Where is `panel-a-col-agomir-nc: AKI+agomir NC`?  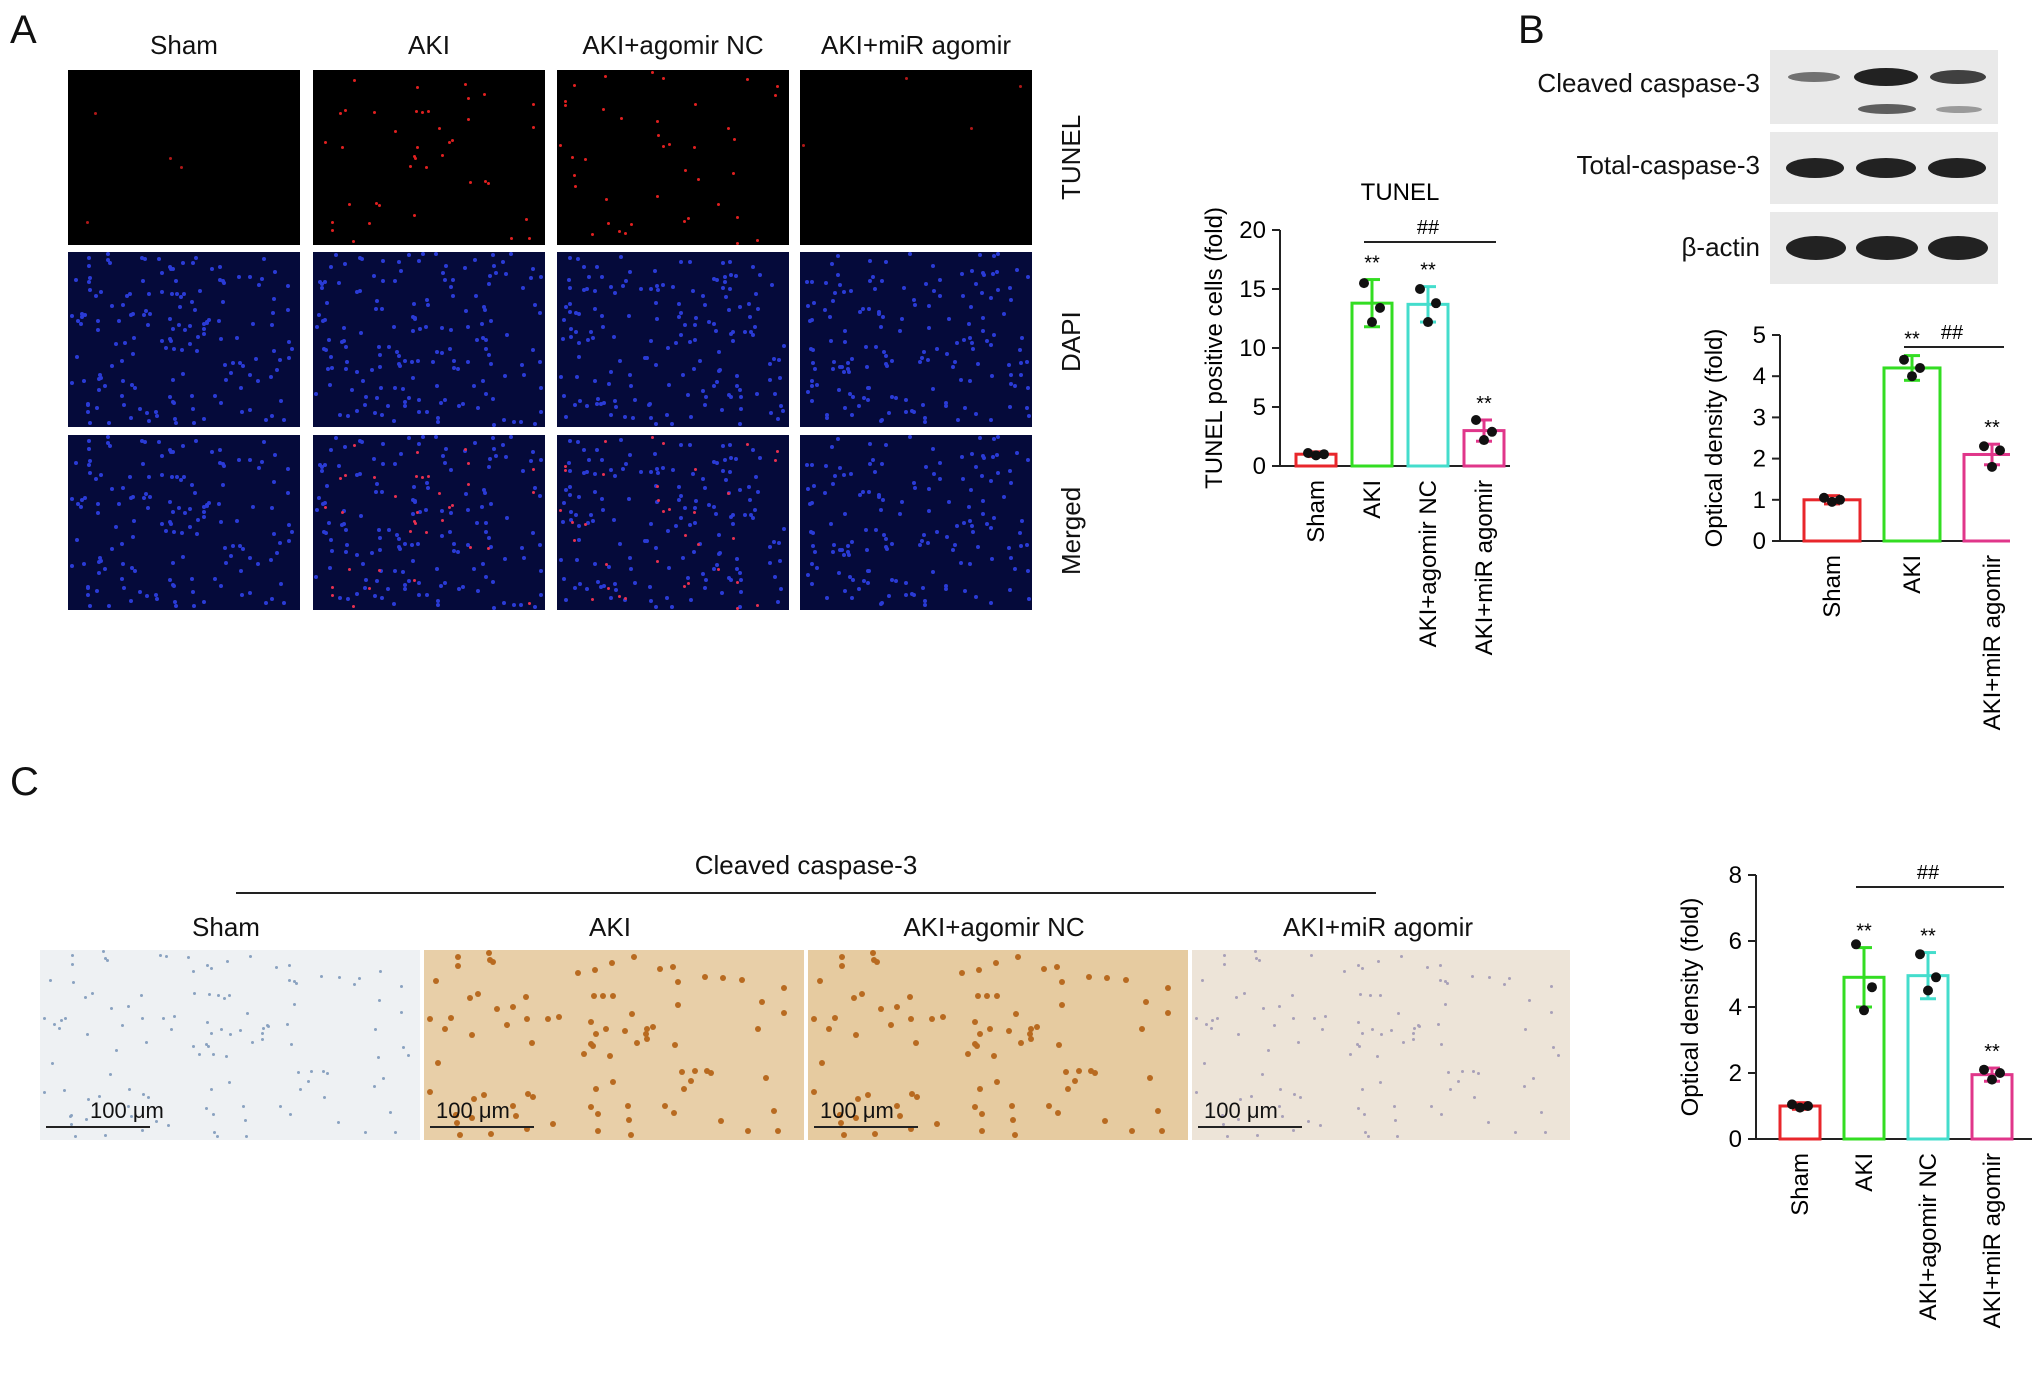
panel-a-col-agomir-nc: AKI+agomir NC is located at coordinates (673, 45).